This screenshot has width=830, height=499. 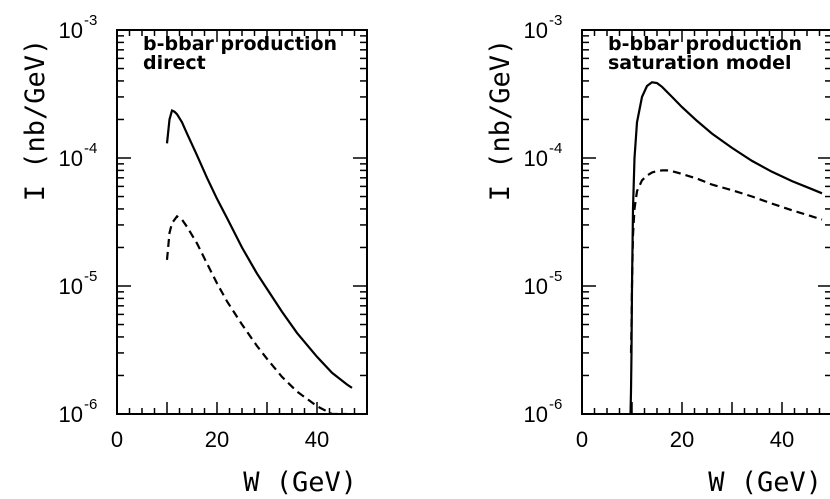 I want to click on series-solid-line, so click(x=259, y=248).